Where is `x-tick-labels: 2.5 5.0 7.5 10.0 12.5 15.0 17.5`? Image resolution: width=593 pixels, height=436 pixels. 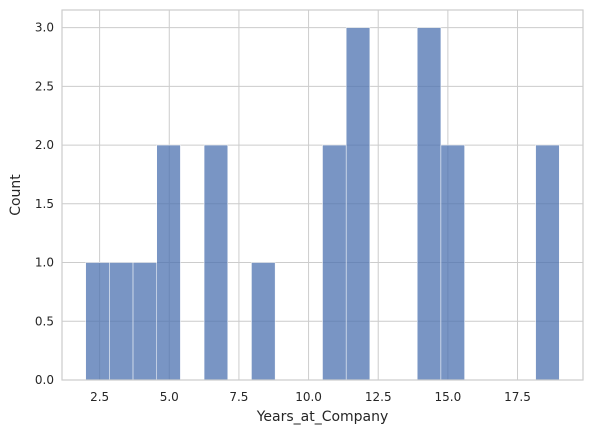 x-tick-labels: 2.5 5.0 7.5 10.0 12.5 15.0 17.5 is located at coordinates (310, 397).